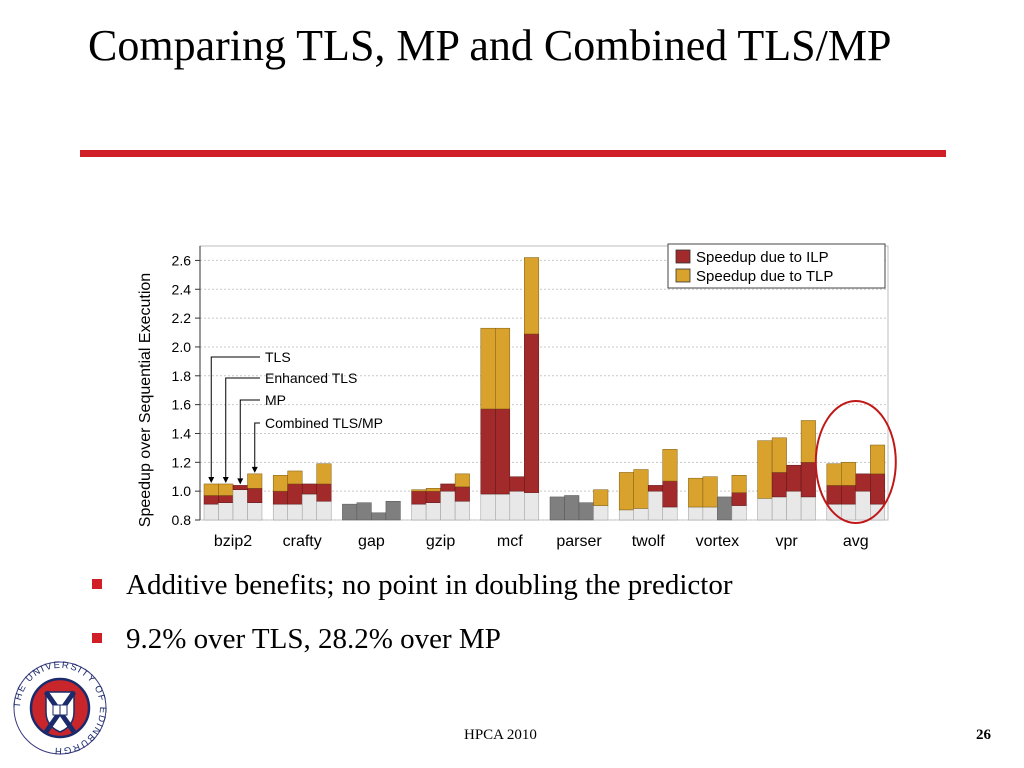 Image resolution: width=1024 pixels, height=768 pixels. What do you see at coordinates (371, 541) in the screenshot?
I see `x-tick-label: gap` at bounding box center [371, 541].